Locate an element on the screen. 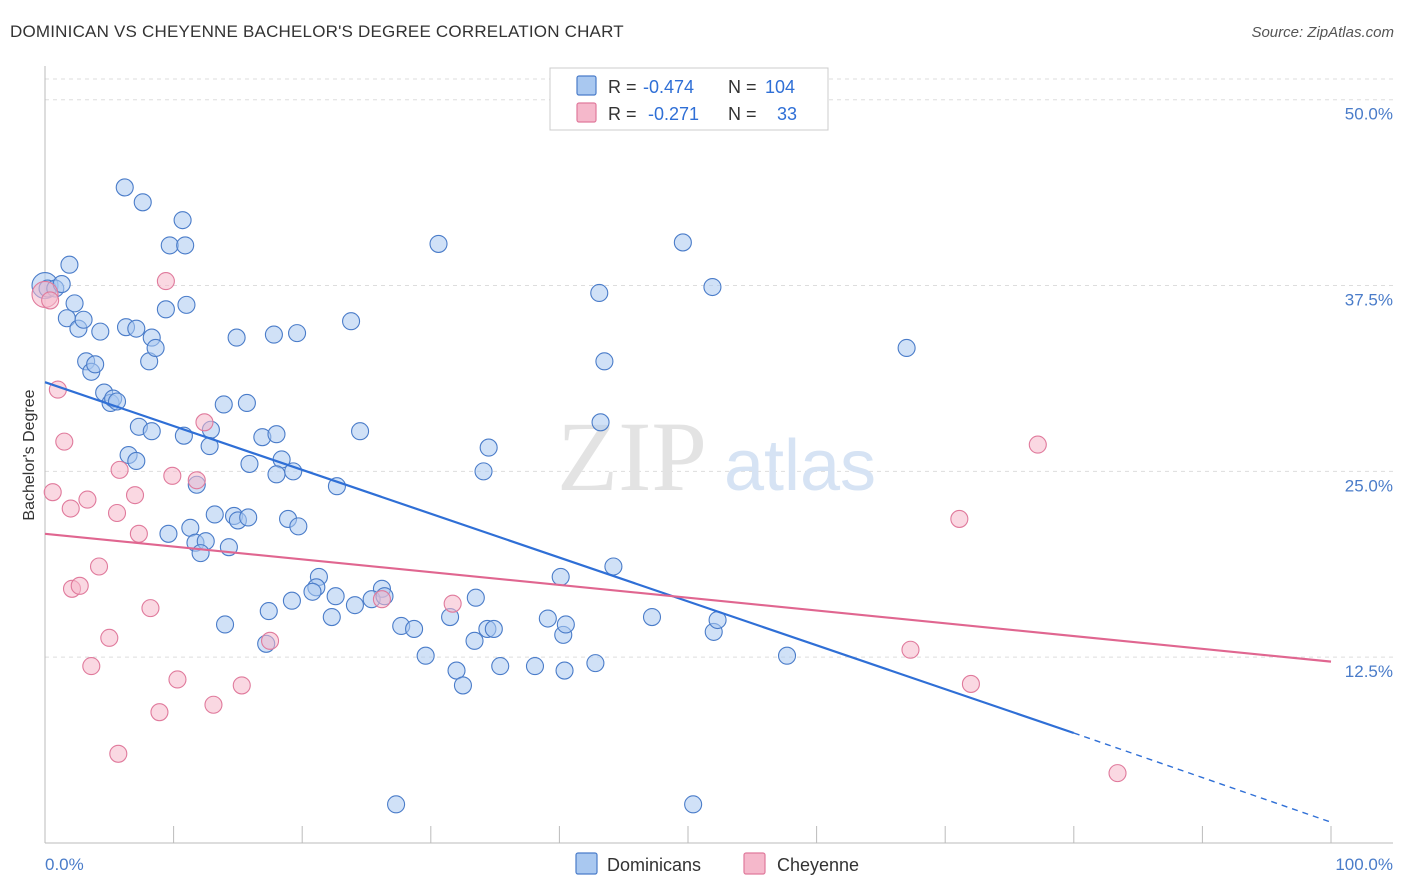 Image resolution: width=1406 pixels, height=892 pixels. legend-r-value: -0.474 is located at coordinates (668, 87).